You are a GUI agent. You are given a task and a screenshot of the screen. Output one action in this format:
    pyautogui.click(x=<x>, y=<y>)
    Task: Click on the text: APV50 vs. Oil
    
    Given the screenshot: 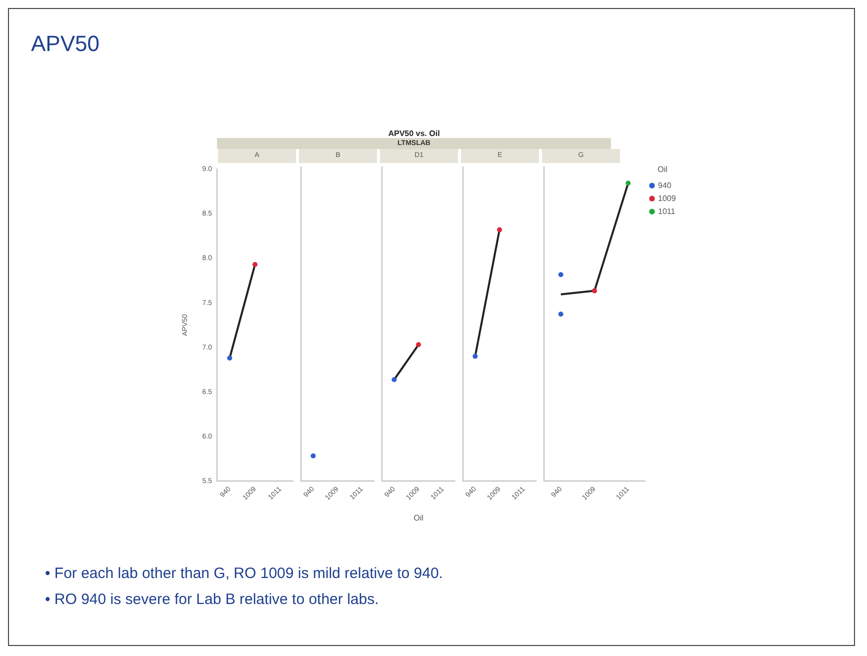 What is the action you would take?
    pyautogui.click(x=414, y=133)
    